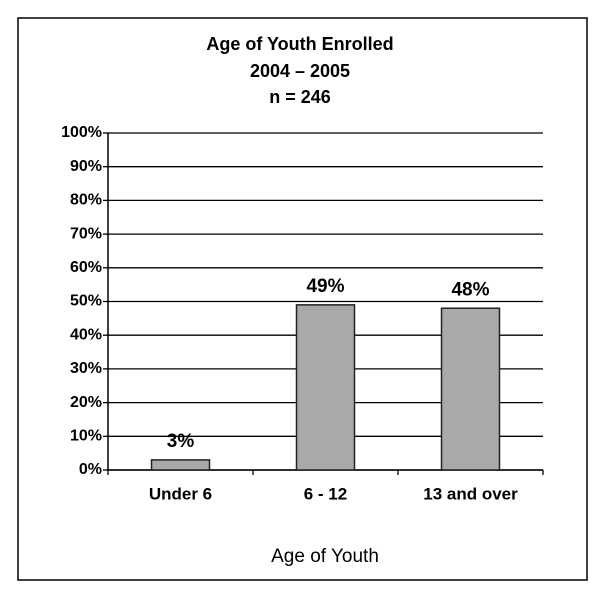 This screenshot has width=600, height=596. Describe the element at coordinates (470, 493) in the screenshot. I see `x-tick-label: 13 and over` at that location.